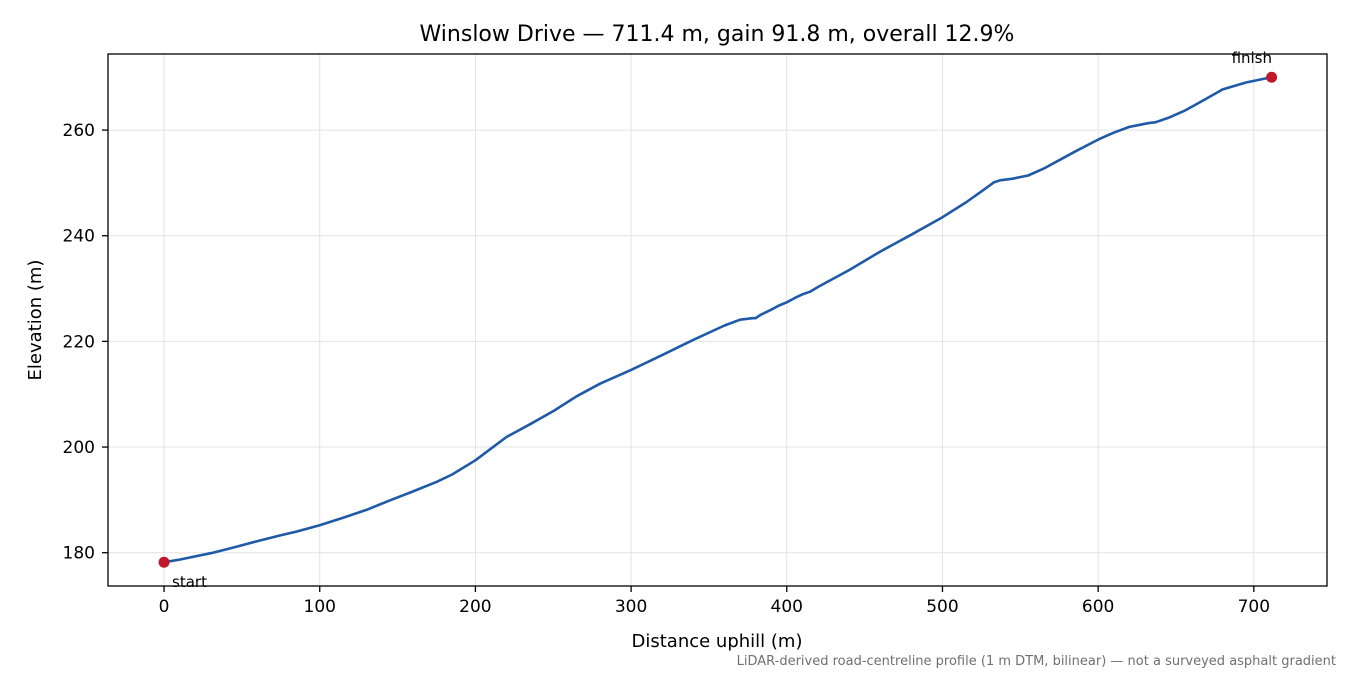  Describe the element at coordinates (79, 342) in the screenshot. I see `y-tick-label: 220` at that location.